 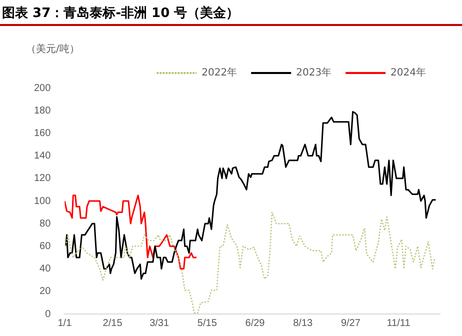 I want to click on legend-label: 2023年, so click(x=314, y=72).